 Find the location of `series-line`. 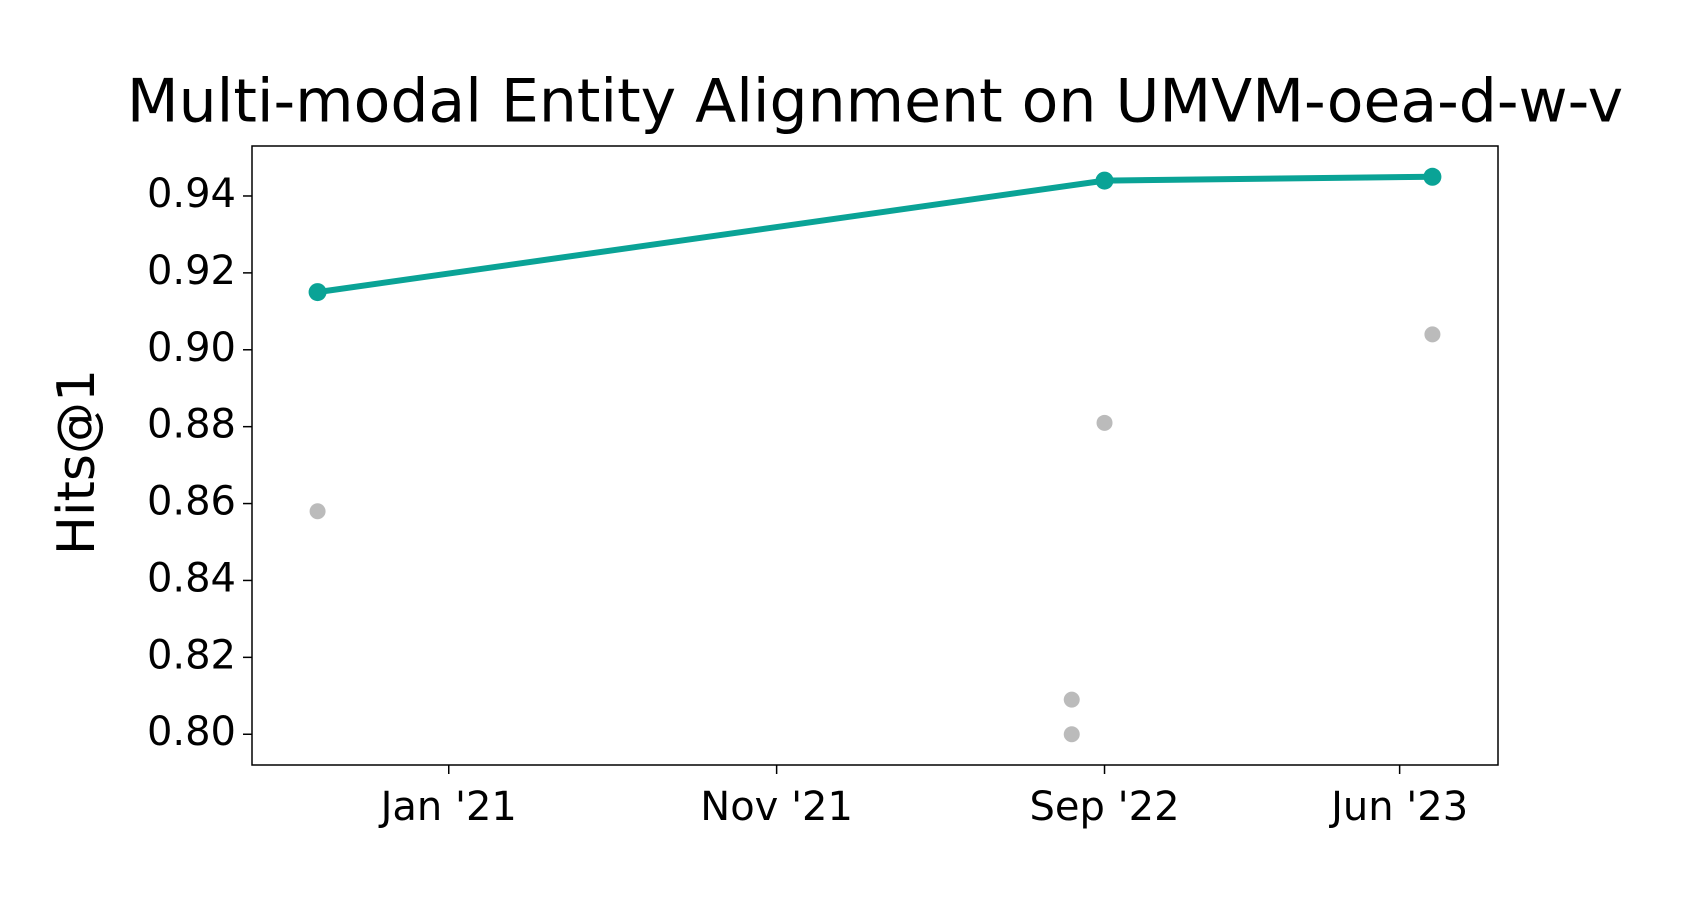

series-line is located at coordinates (875, 234).